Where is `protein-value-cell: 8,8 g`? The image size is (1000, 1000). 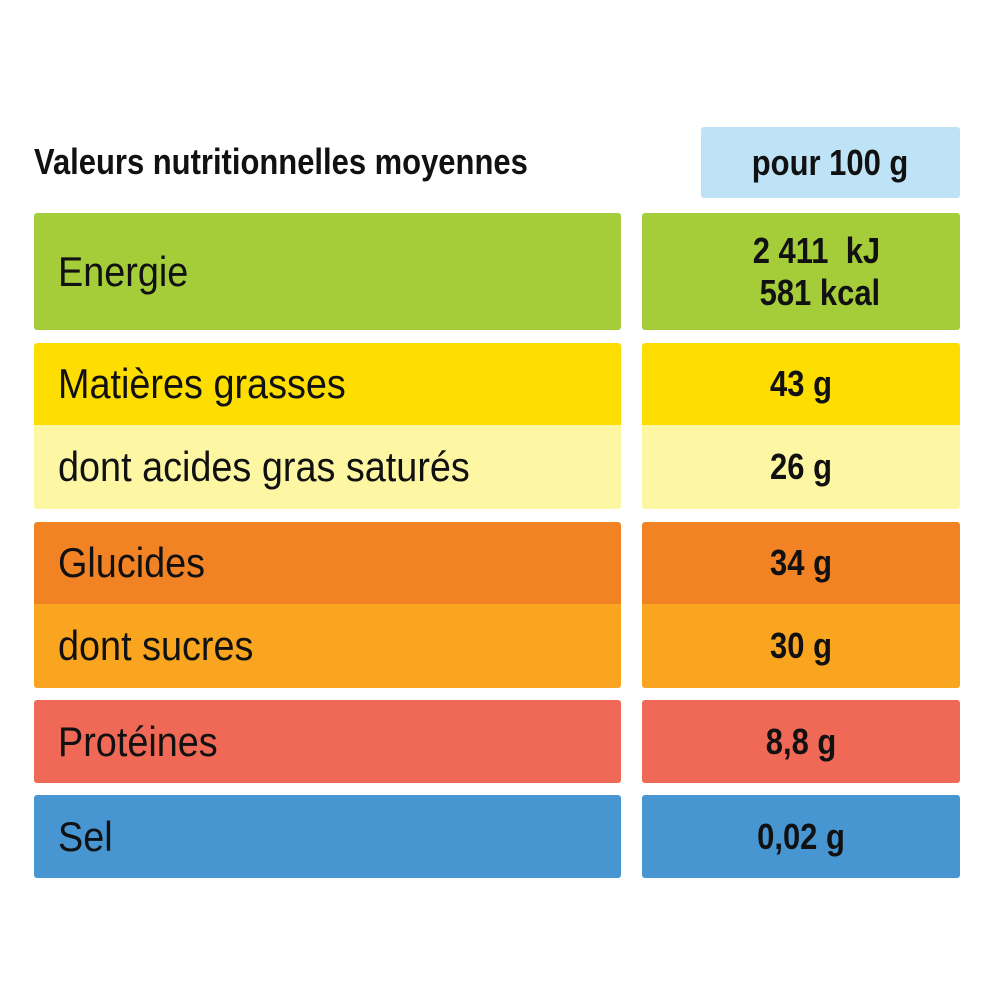 protein-value-cell: 8,8 g is located at coordinates (801, 741).